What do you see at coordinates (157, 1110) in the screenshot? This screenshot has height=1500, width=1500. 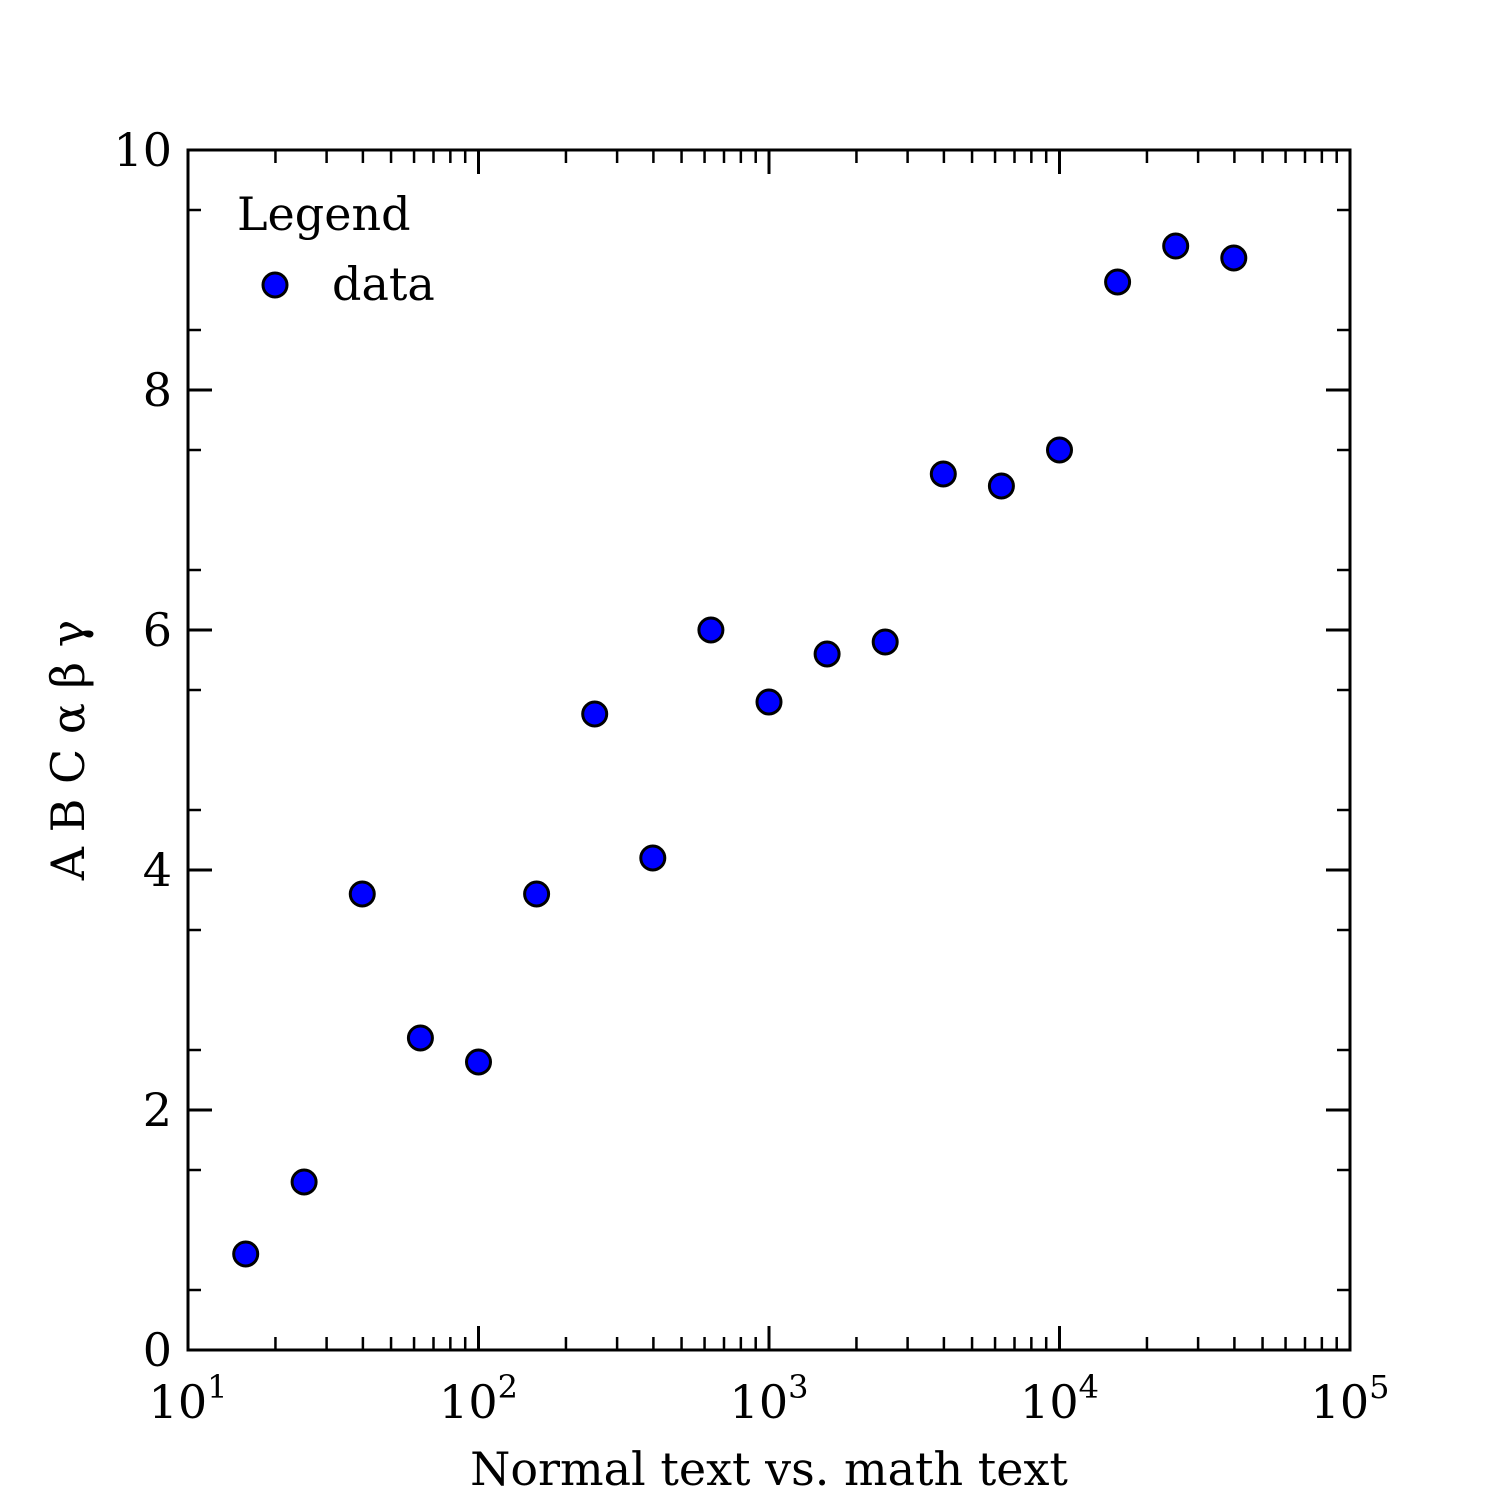 I see `y-tick-label: 2` at bounding box center [157, 1110].